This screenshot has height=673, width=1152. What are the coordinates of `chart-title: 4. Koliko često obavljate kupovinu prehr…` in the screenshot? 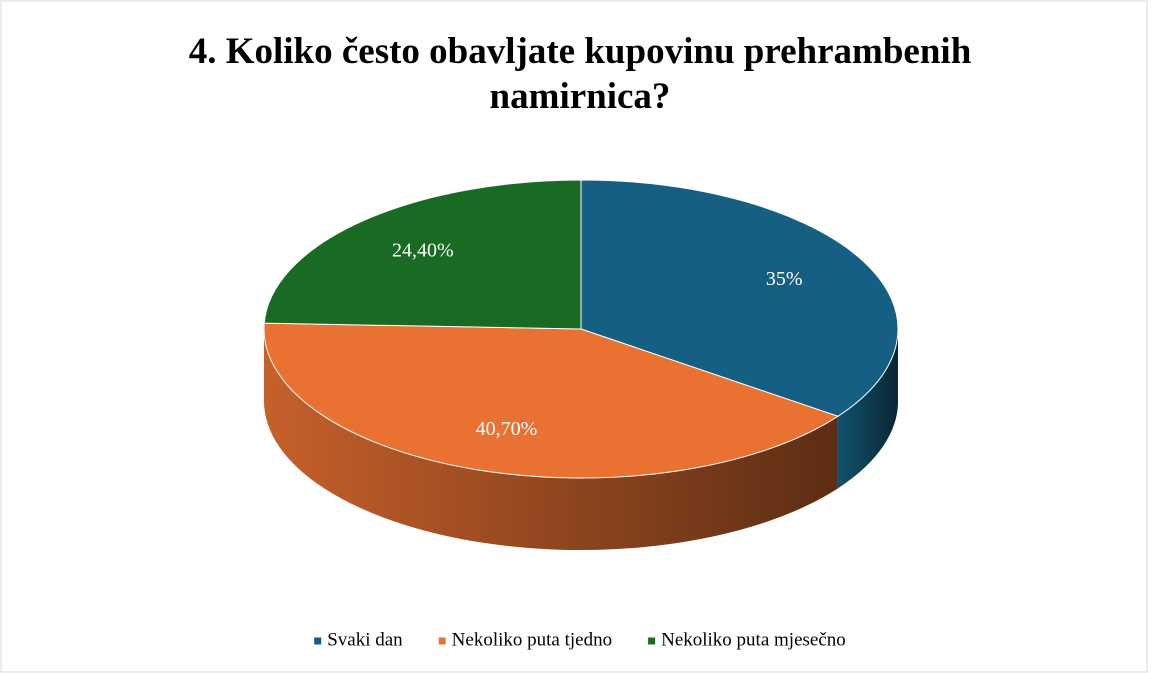 It's located at (580, 74).